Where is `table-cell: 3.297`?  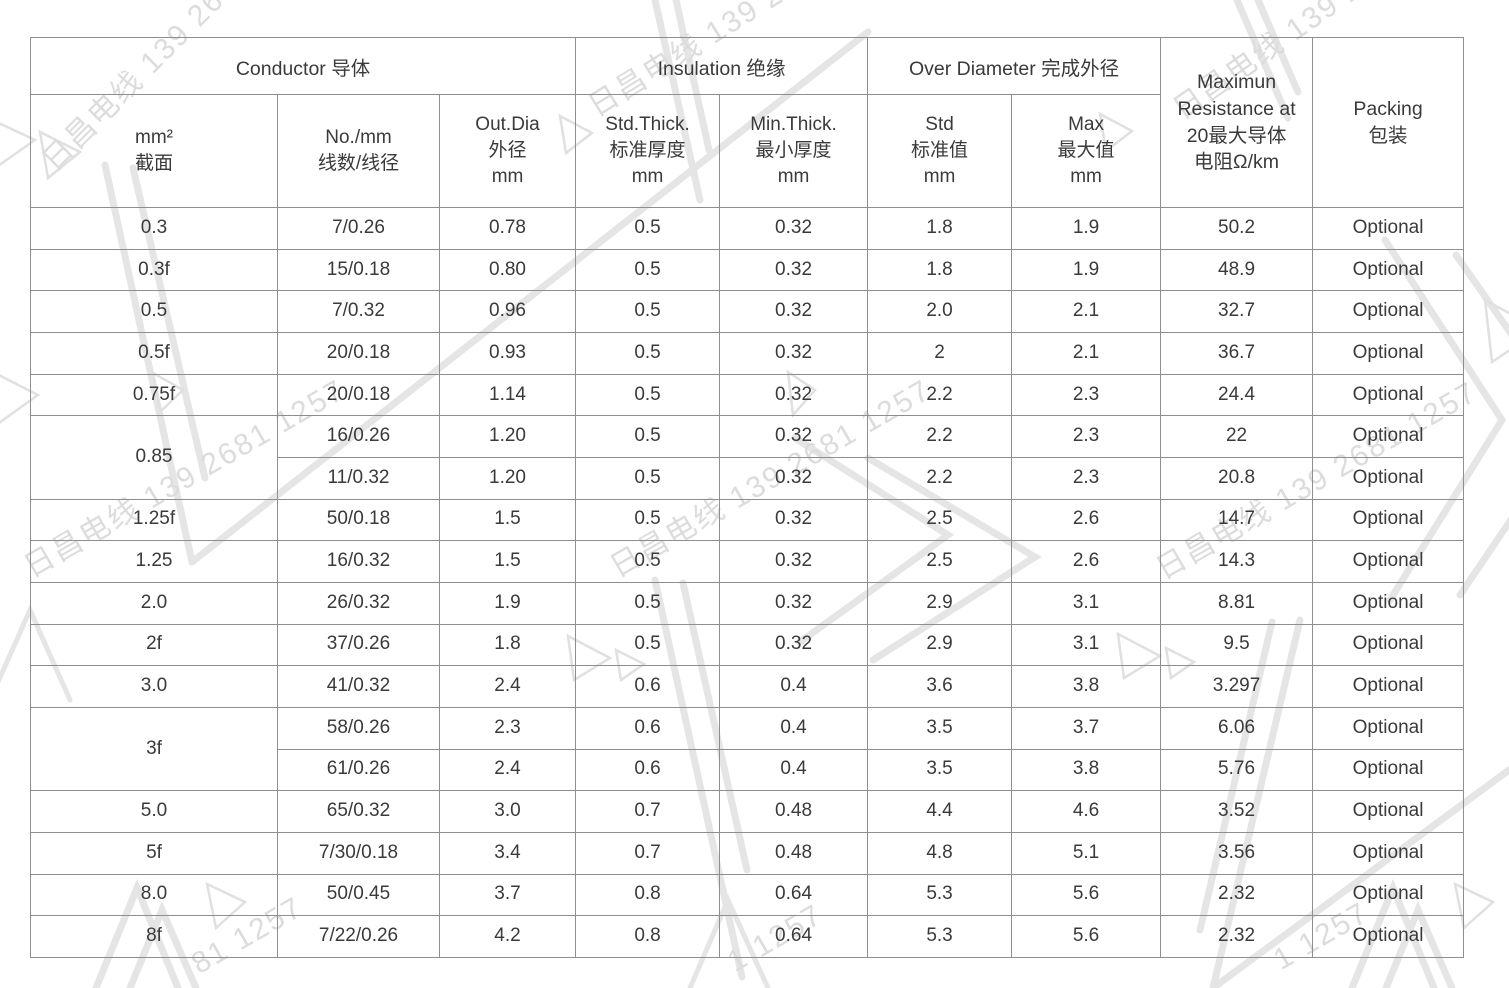
table-cell: 3.297 is located at coordinates (1237, 686).